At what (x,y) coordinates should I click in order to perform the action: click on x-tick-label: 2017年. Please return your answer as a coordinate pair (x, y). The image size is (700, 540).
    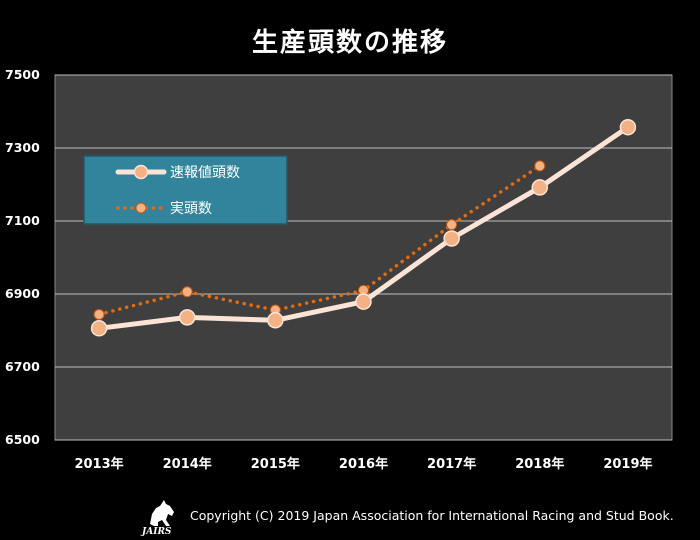
    Looking at the image, I should click on (451, 464).